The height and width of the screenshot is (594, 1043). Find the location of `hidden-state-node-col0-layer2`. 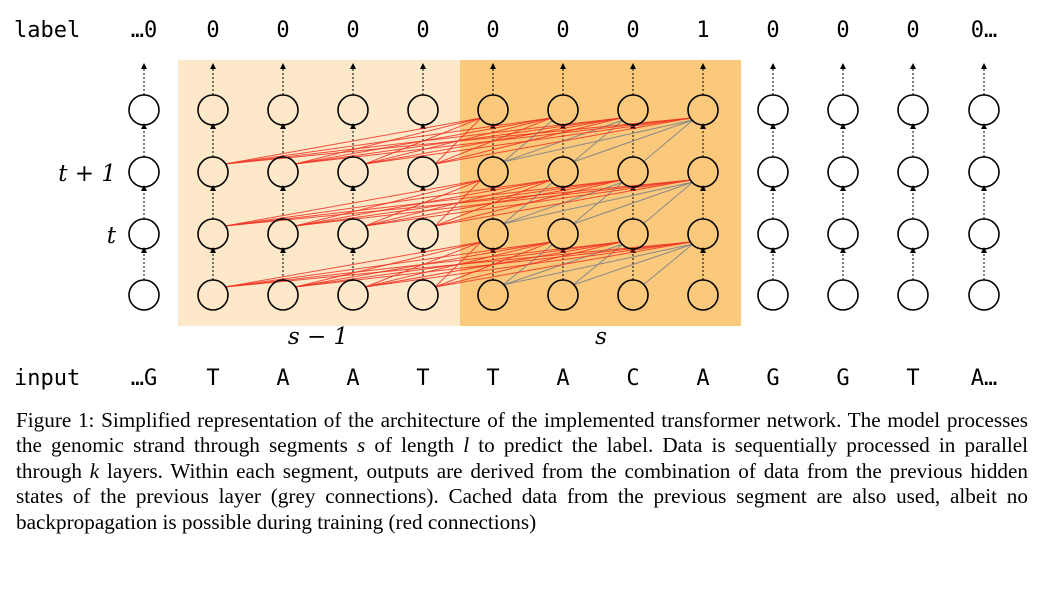

hidden-state-node-col0-layer2 is located at coordinates (144, 172).